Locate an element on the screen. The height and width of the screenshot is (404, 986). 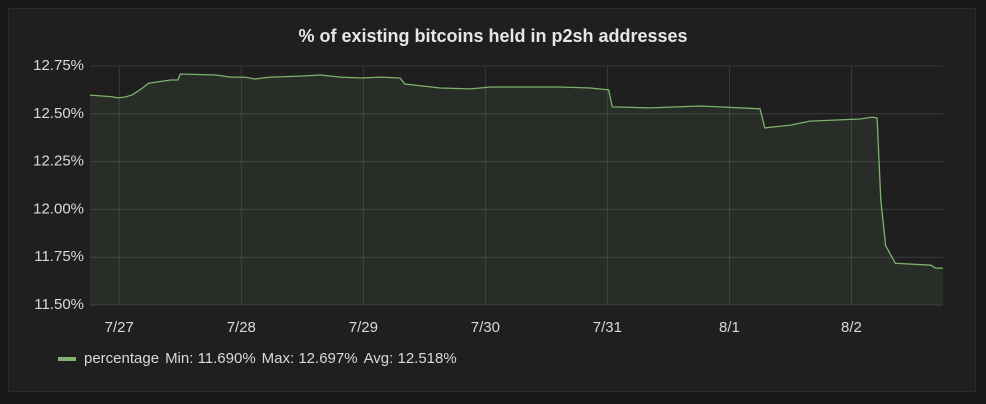
legend-swatch is located at coordinates (67, 358).